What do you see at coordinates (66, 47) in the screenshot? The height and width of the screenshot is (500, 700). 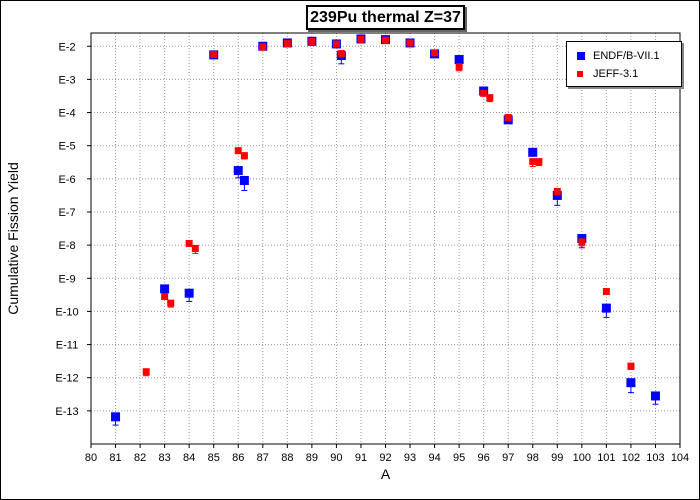 I see `y-tick-label: E-2` at bounding box center [66, 47].